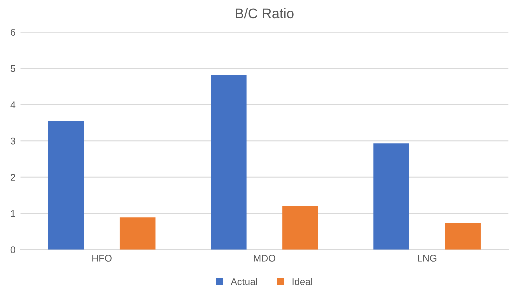 The width and height of the screenshot is (519, 294). Describe the element at coordinates (13, 141) in the screenshot. I see `y-tick-label: 3` at that location.